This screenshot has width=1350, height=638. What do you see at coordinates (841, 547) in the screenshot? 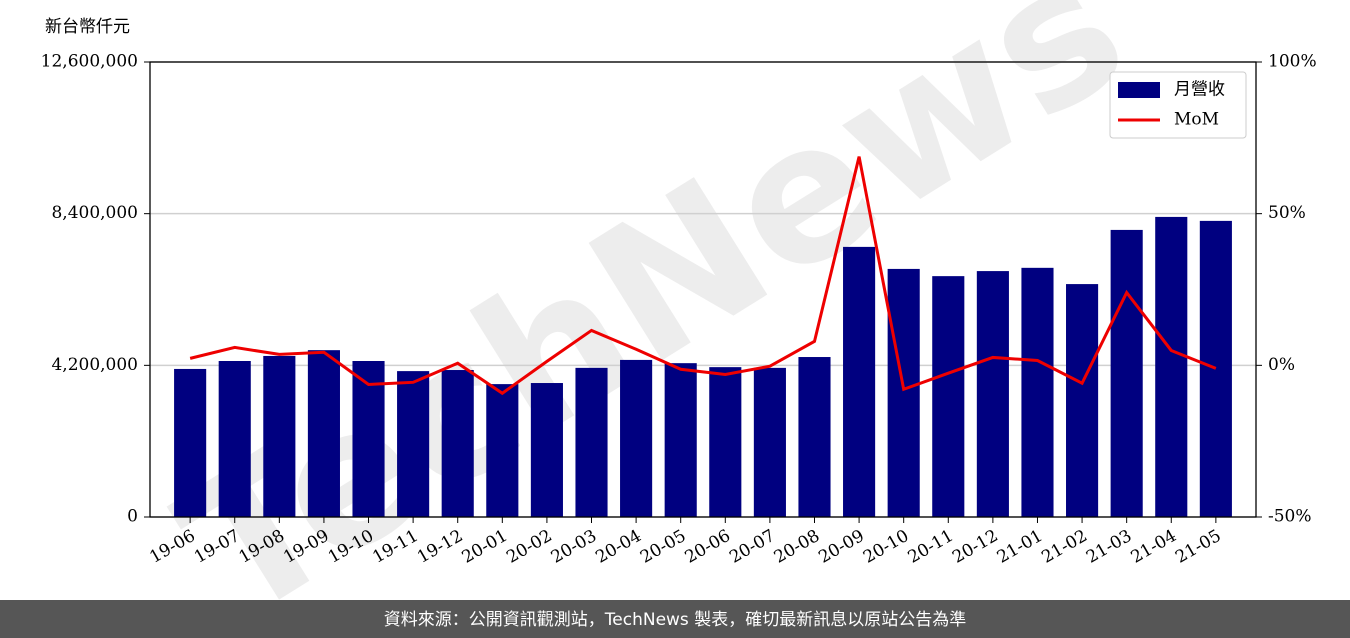
I see `x-tick-label: 20-09` at bounding box center [841, 547].